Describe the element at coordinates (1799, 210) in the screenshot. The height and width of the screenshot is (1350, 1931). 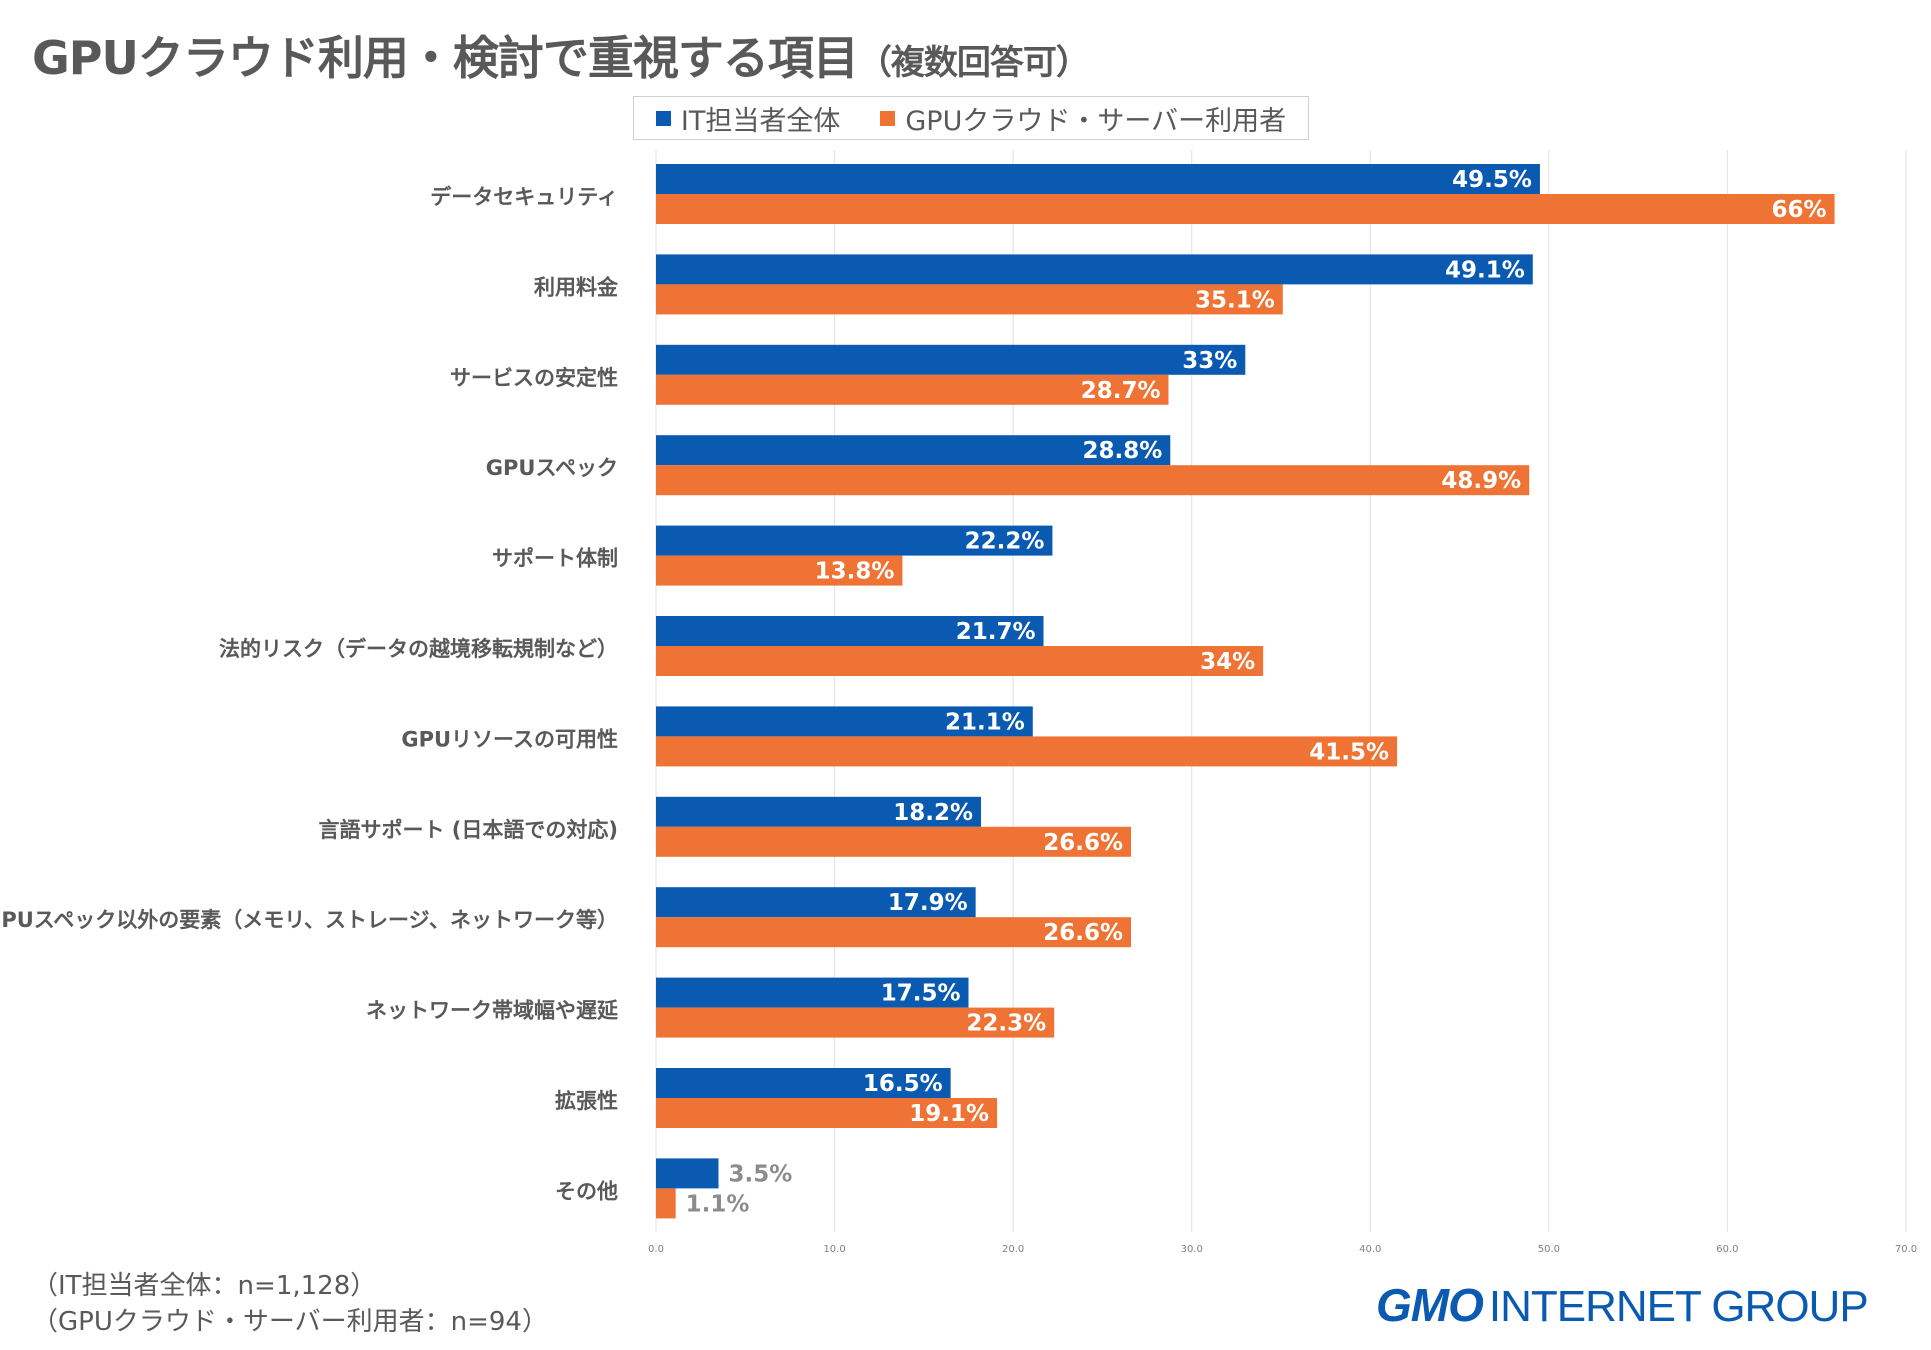
I see `data-label: 66%` at that location.